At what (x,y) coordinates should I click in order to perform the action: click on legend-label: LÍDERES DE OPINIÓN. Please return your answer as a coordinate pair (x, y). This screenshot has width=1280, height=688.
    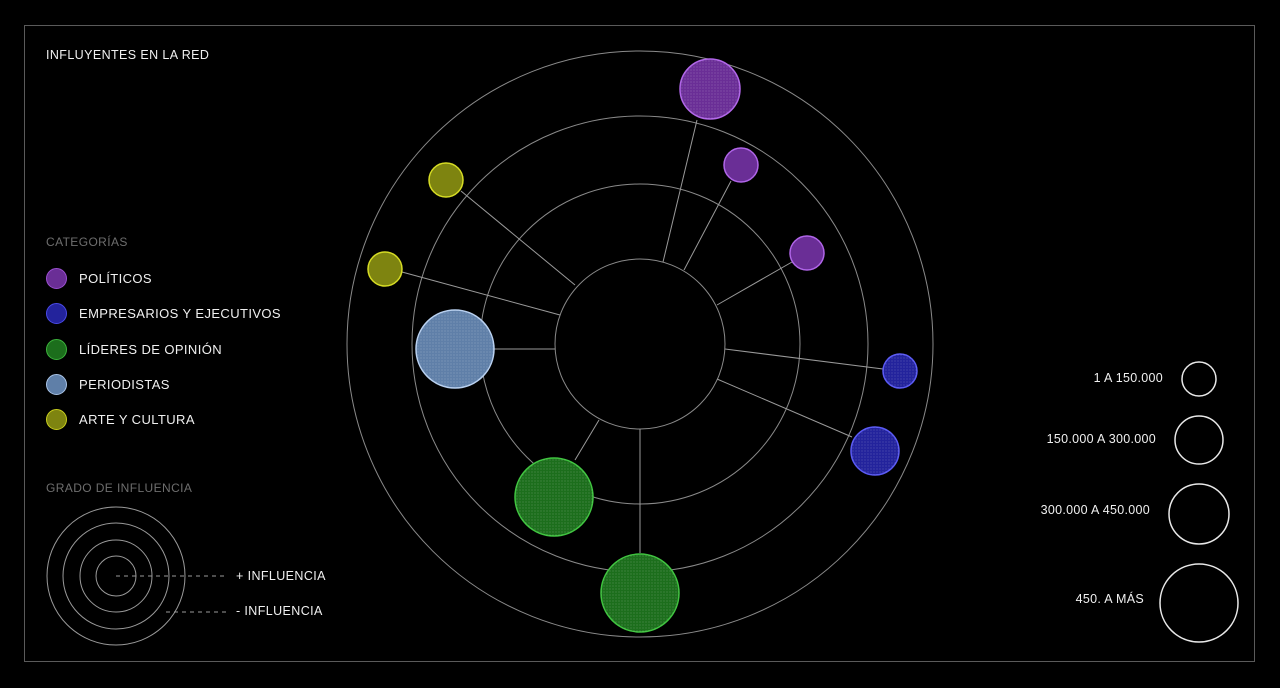
    Looking at the image, I should click on (151, 349).